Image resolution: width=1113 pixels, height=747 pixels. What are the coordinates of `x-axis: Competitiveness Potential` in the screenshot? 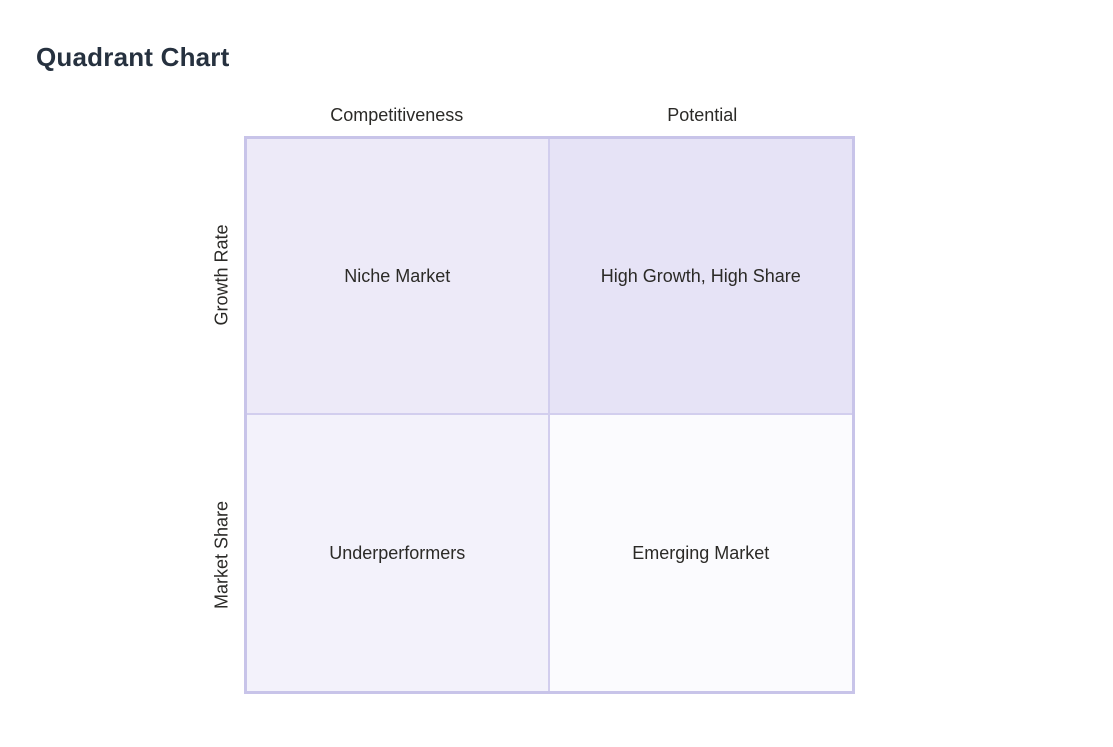 It's located at (549, 115).